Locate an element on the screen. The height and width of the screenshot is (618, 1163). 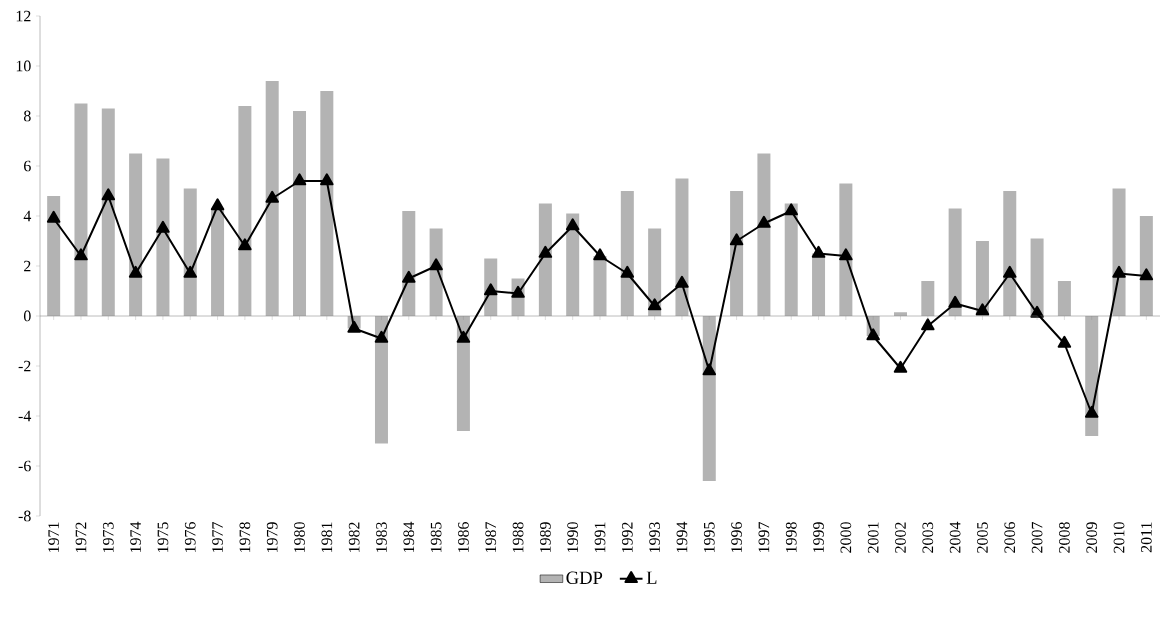
x-tick-label: 1997 is located at coordinates (764, 537).